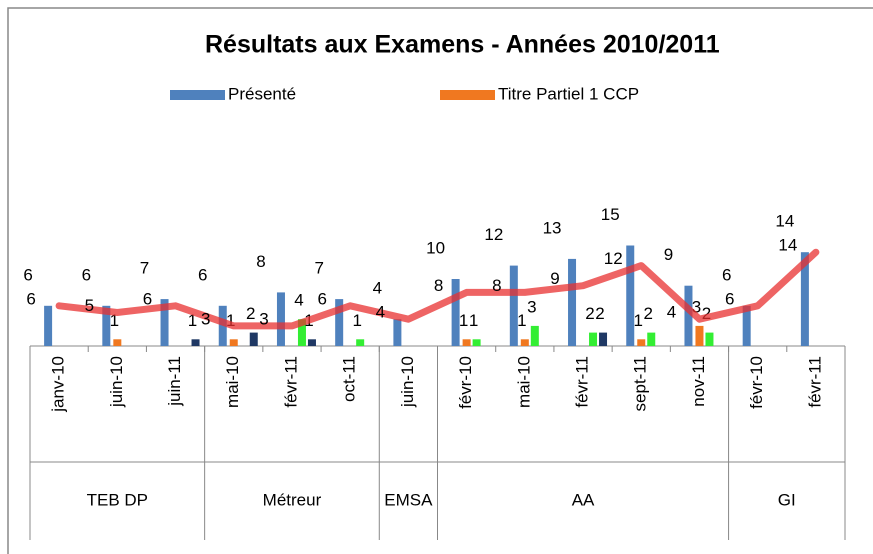 The height and width of the screenshot is (554, 873). I want to click on line-data-label: 12, so click(613, 258).